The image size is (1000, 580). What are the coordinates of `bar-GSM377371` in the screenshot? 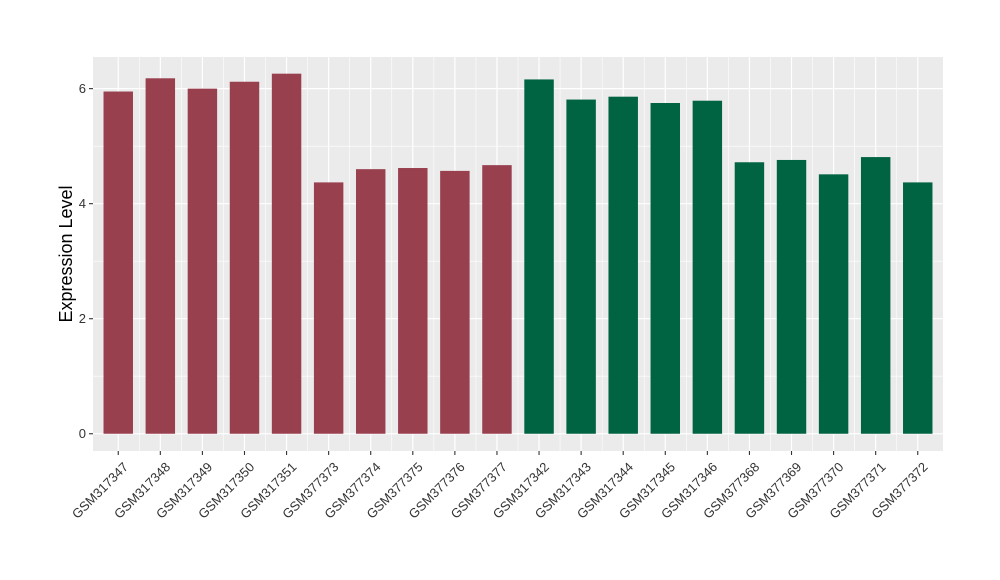 It's located at (875, 295).